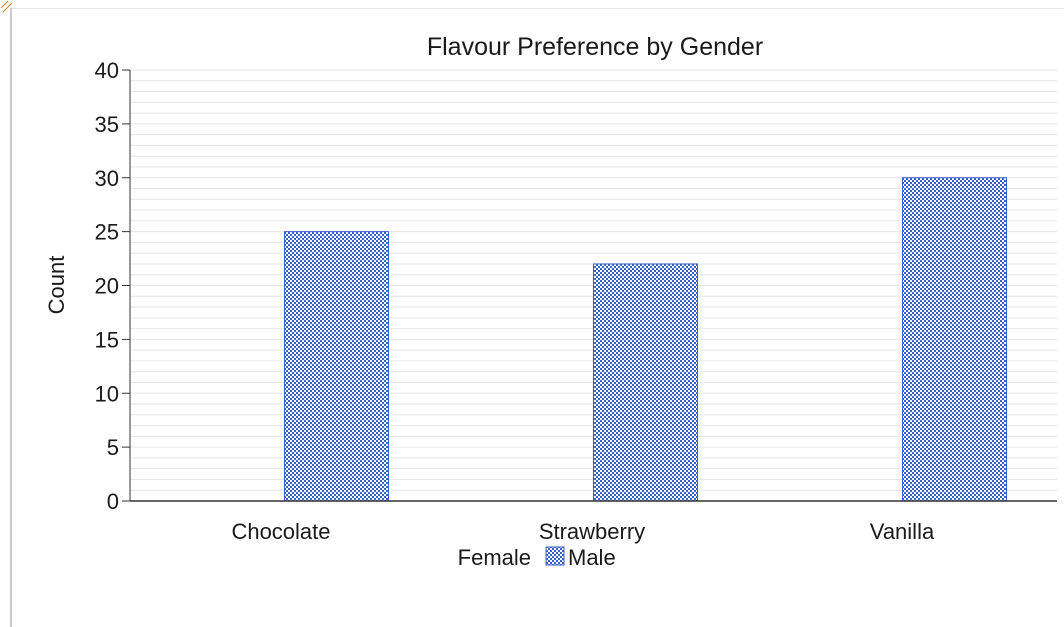 Image resolution: width=1064 pixels, height=627 pixels. Describe the element at coordinates (113, 501) in the screenshot. I see `y-tick-label: 0` at that location.